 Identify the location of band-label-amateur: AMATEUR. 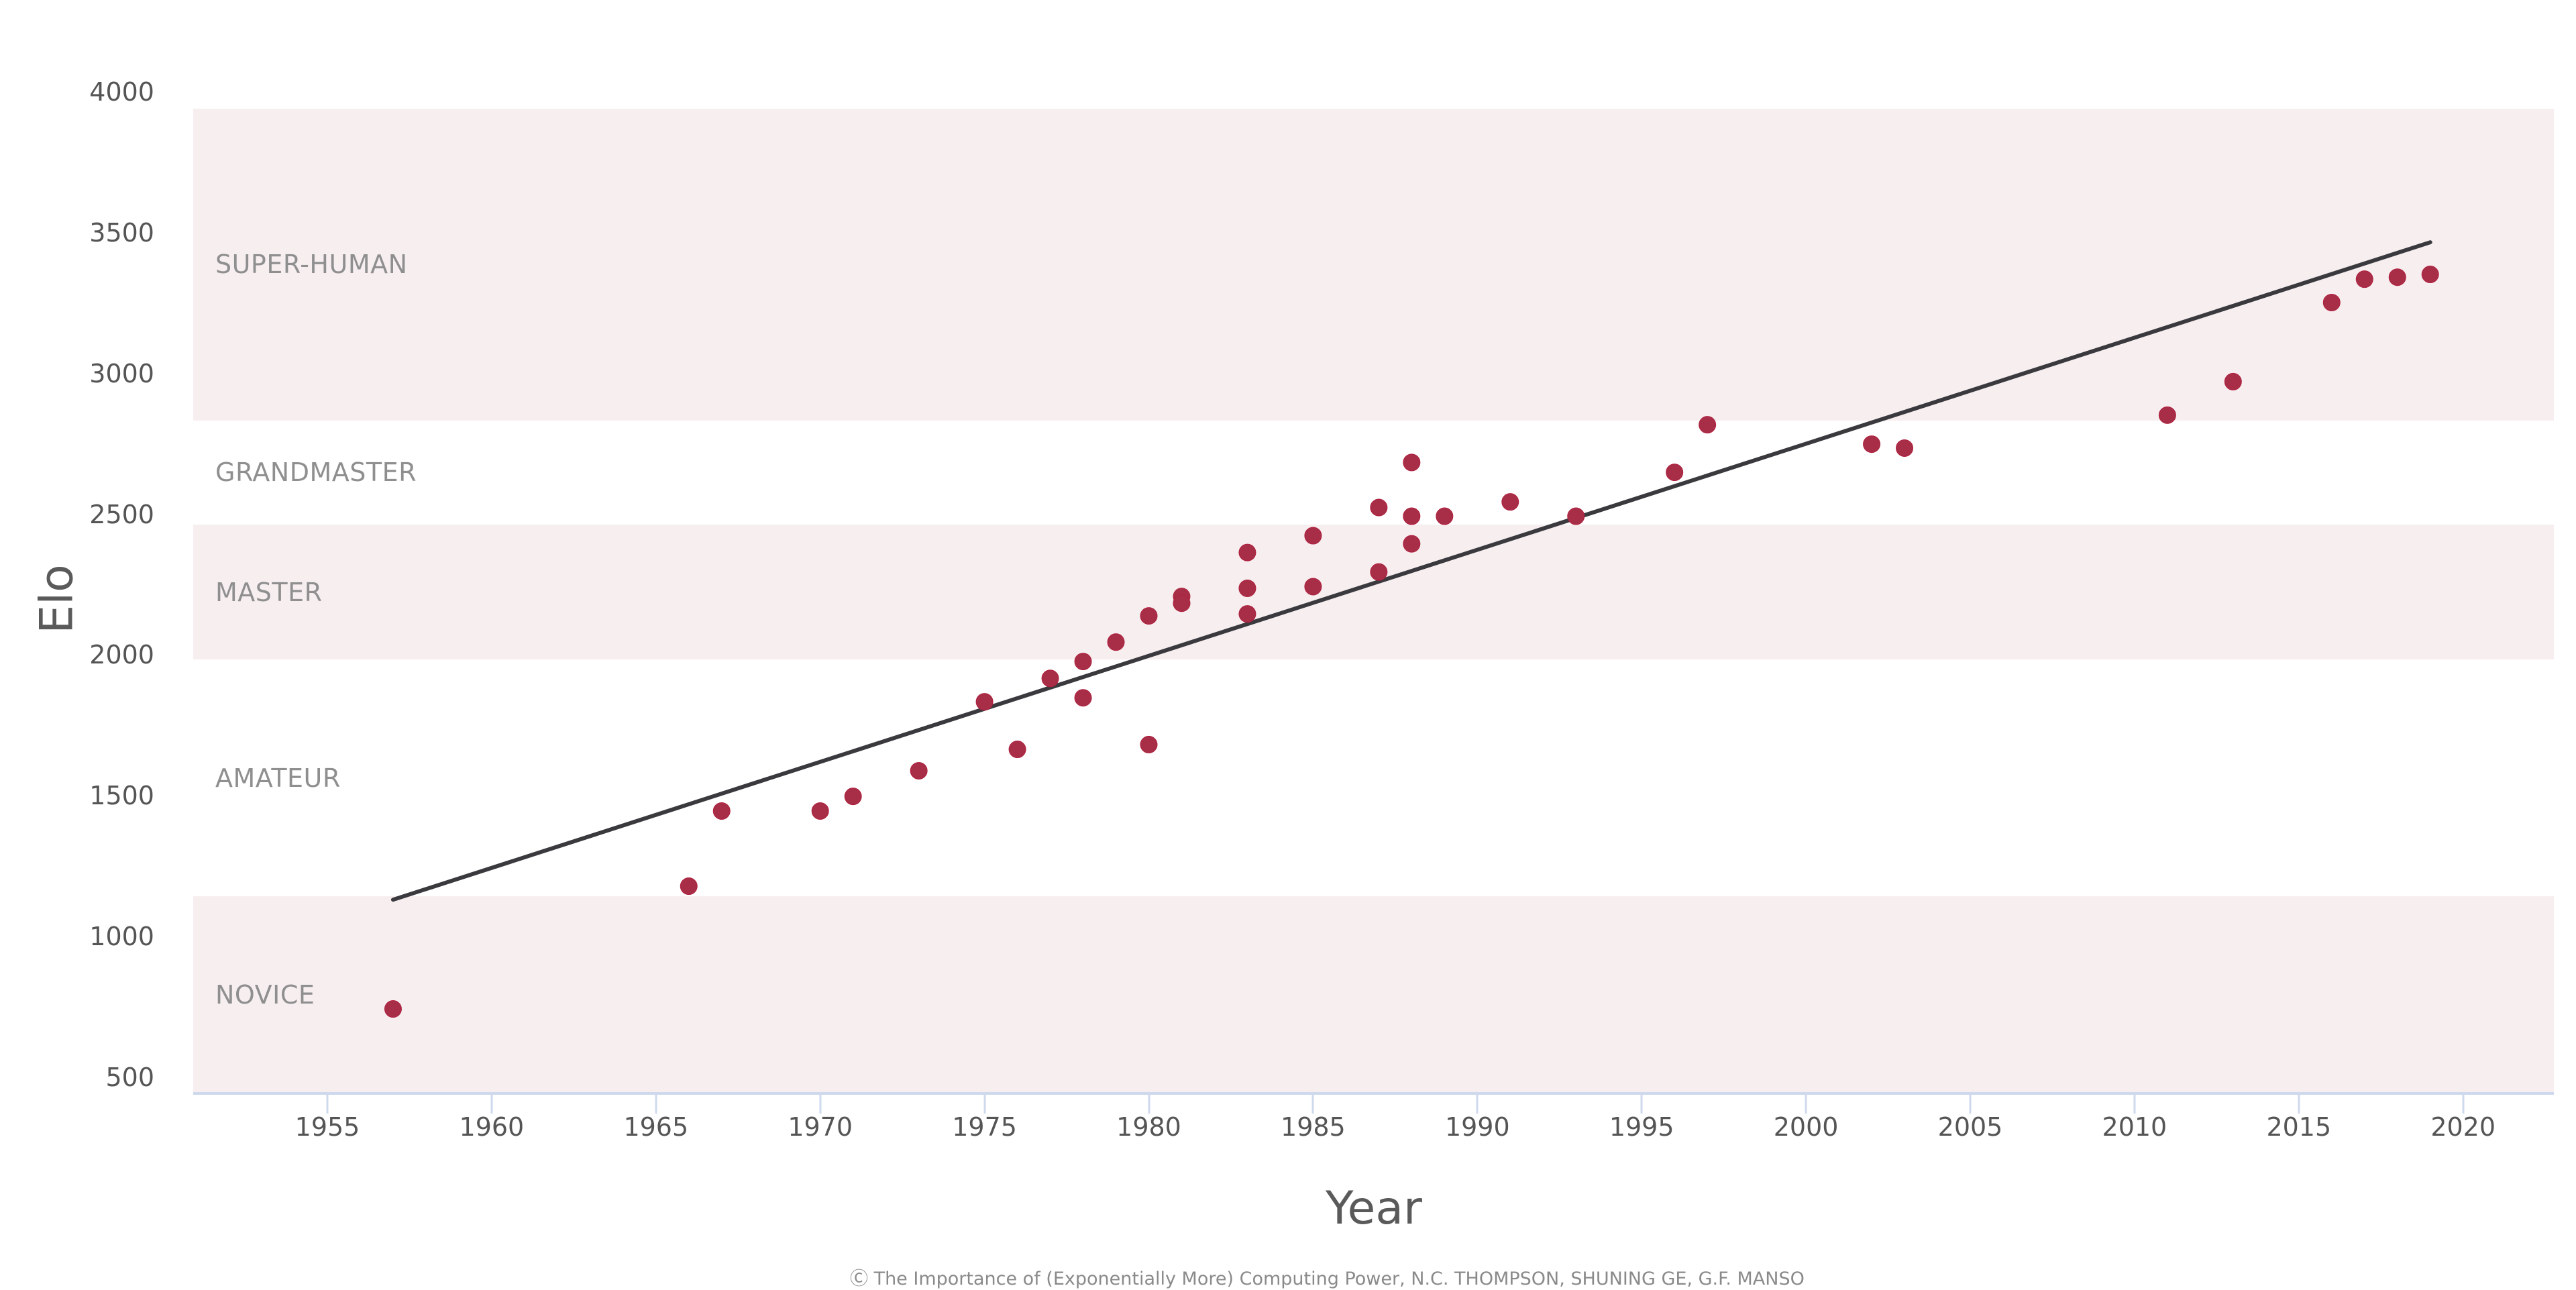
(278, 778).